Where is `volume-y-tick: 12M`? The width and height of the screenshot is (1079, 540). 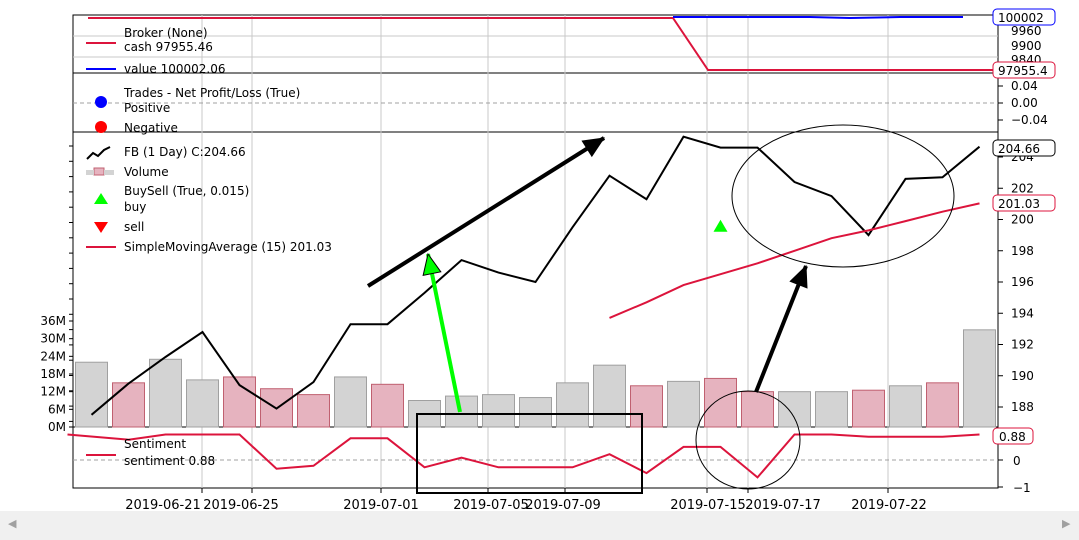 volume-y-tick: 12M is located at coordinates (53, 392).